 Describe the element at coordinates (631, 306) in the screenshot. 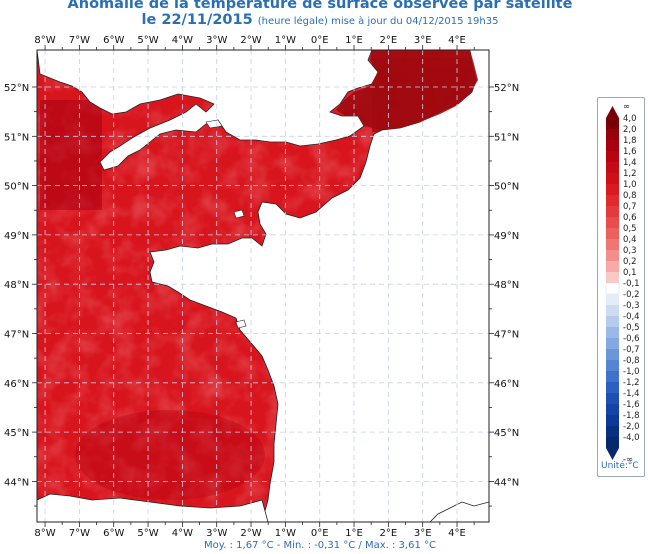

I see `legend-level-label: -0,3` at that location.